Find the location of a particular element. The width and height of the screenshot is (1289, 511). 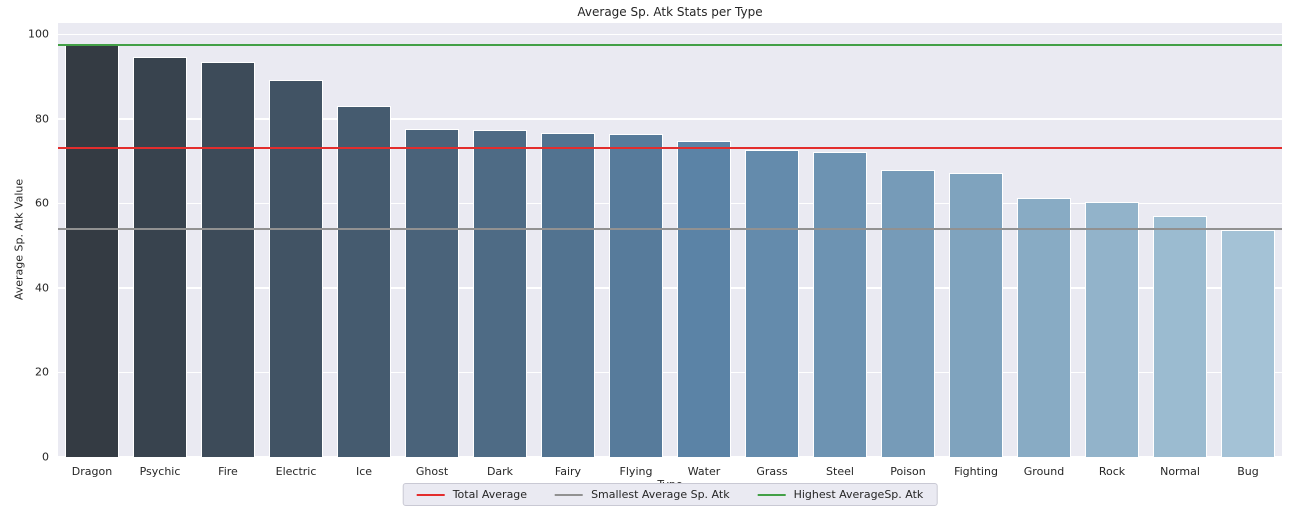

x-tick-label-poison: Poison is located at coordinates (908, 471).